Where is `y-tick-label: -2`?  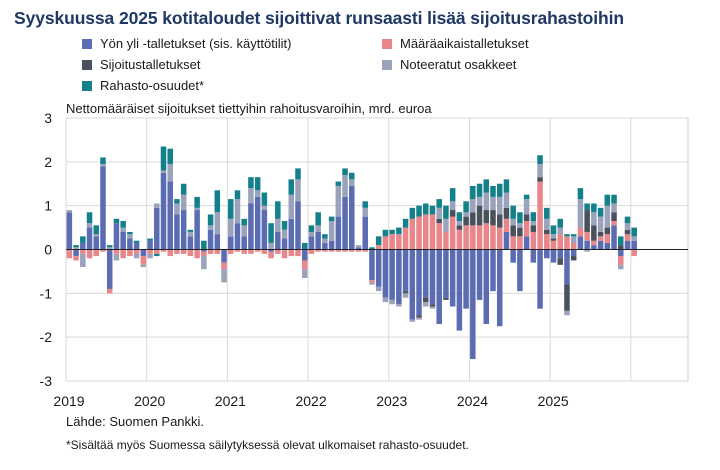 y-tick-label: -2 is located at coordinates (46, 337).